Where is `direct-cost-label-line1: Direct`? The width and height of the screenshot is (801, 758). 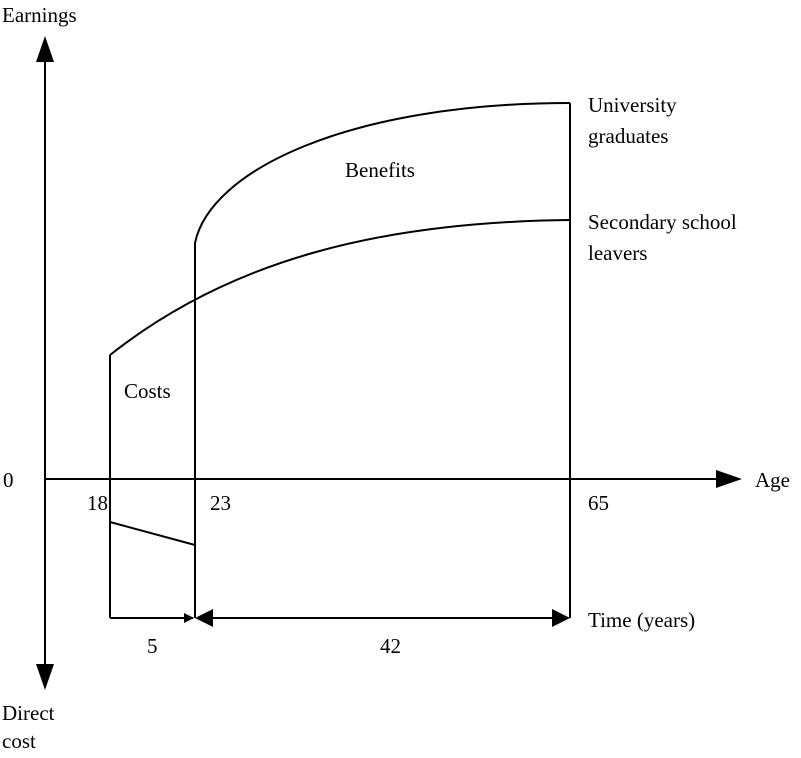
direct-cost-label-line1: Direct is located at coordinates (28, 713).